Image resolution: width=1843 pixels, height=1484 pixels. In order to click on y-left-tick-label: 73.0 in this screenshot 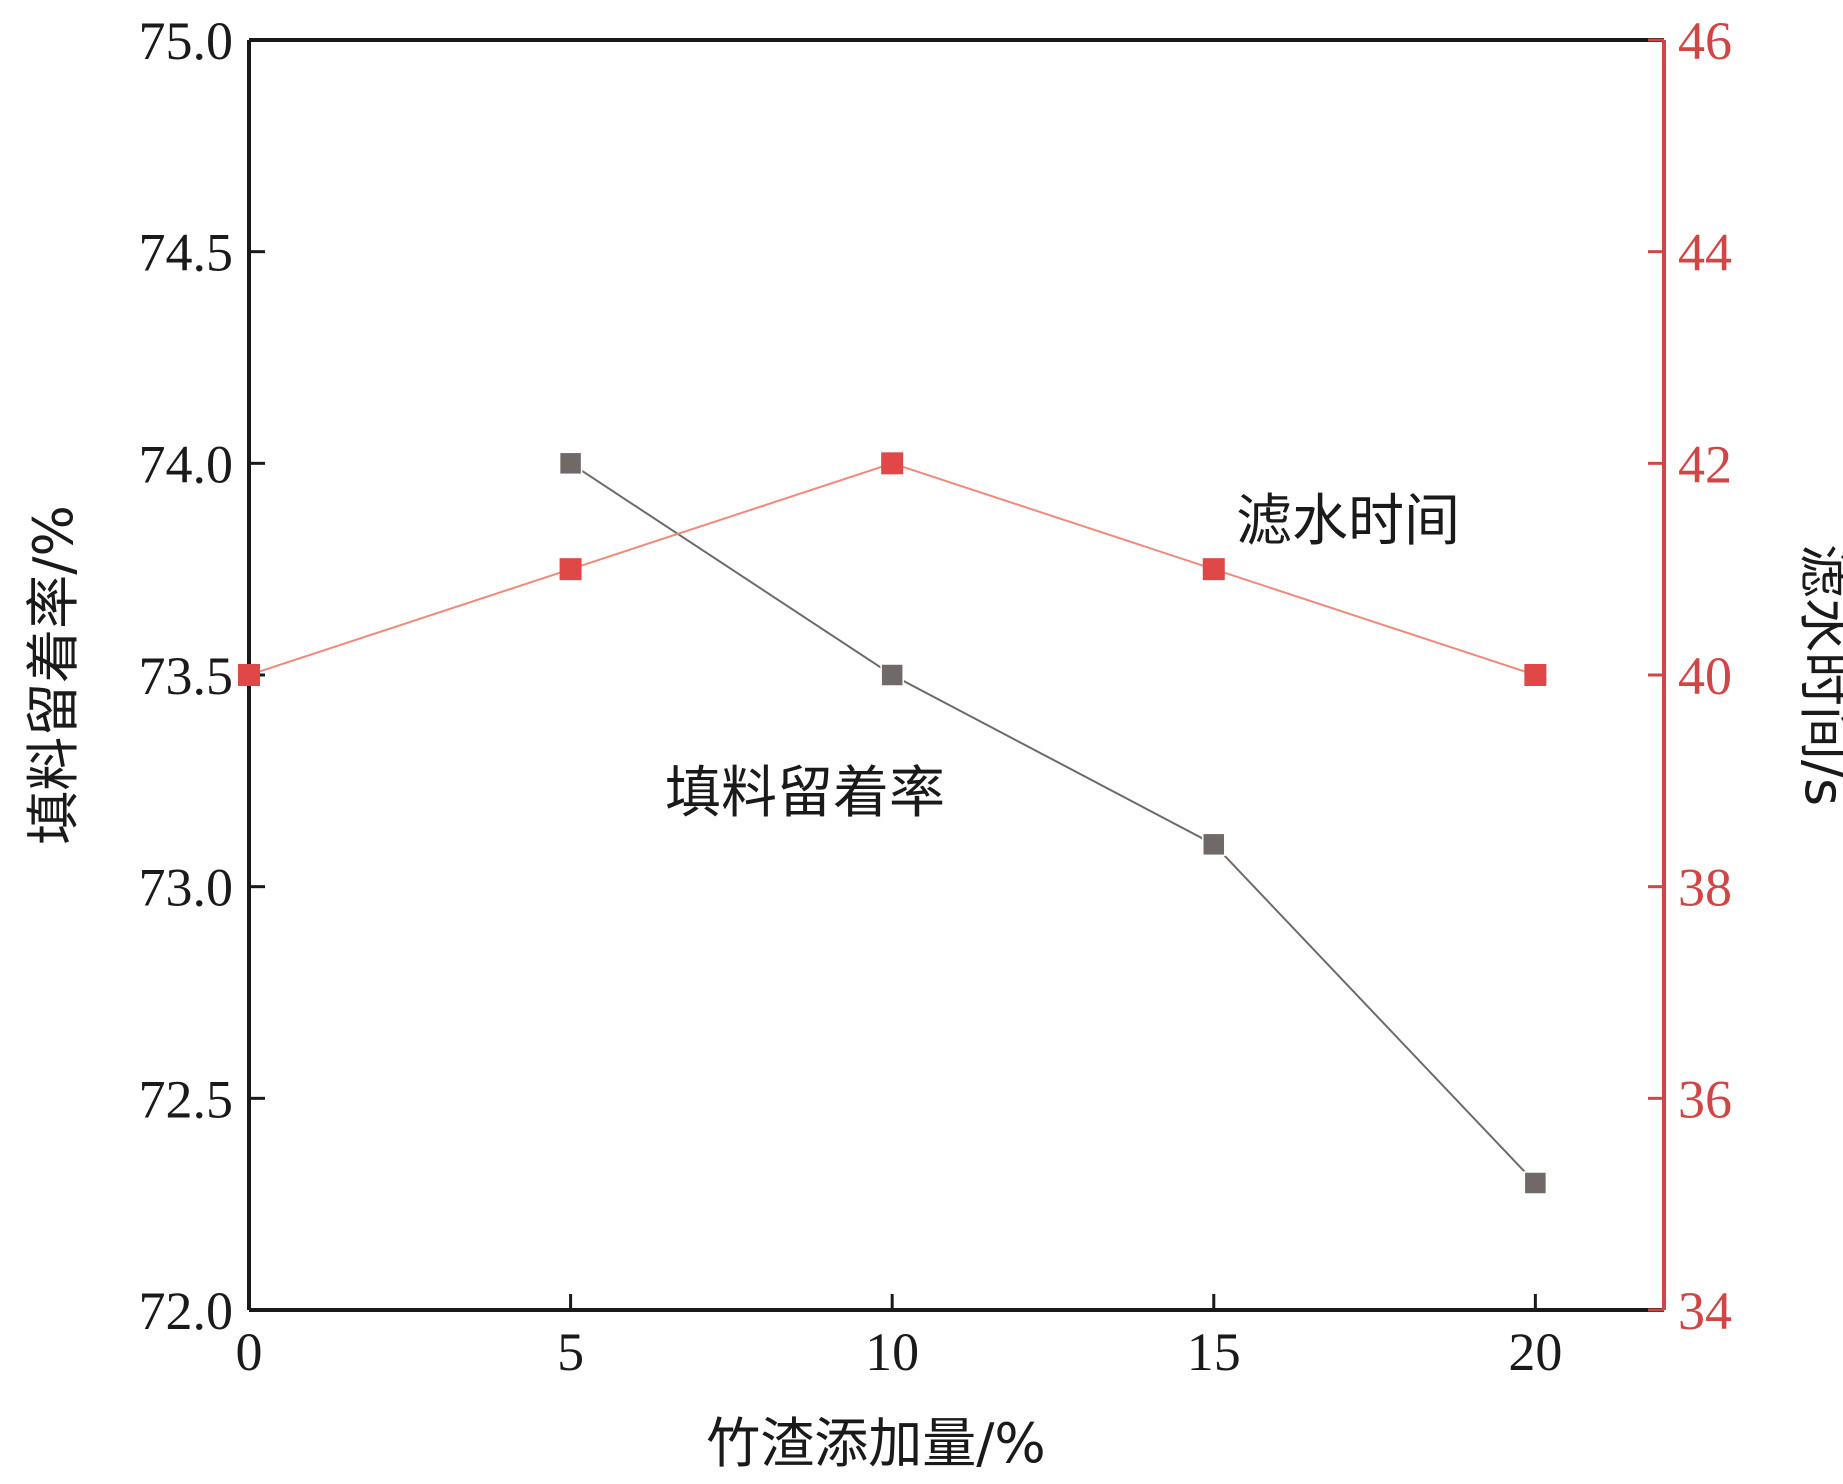, I will do `click(186, 888)`.